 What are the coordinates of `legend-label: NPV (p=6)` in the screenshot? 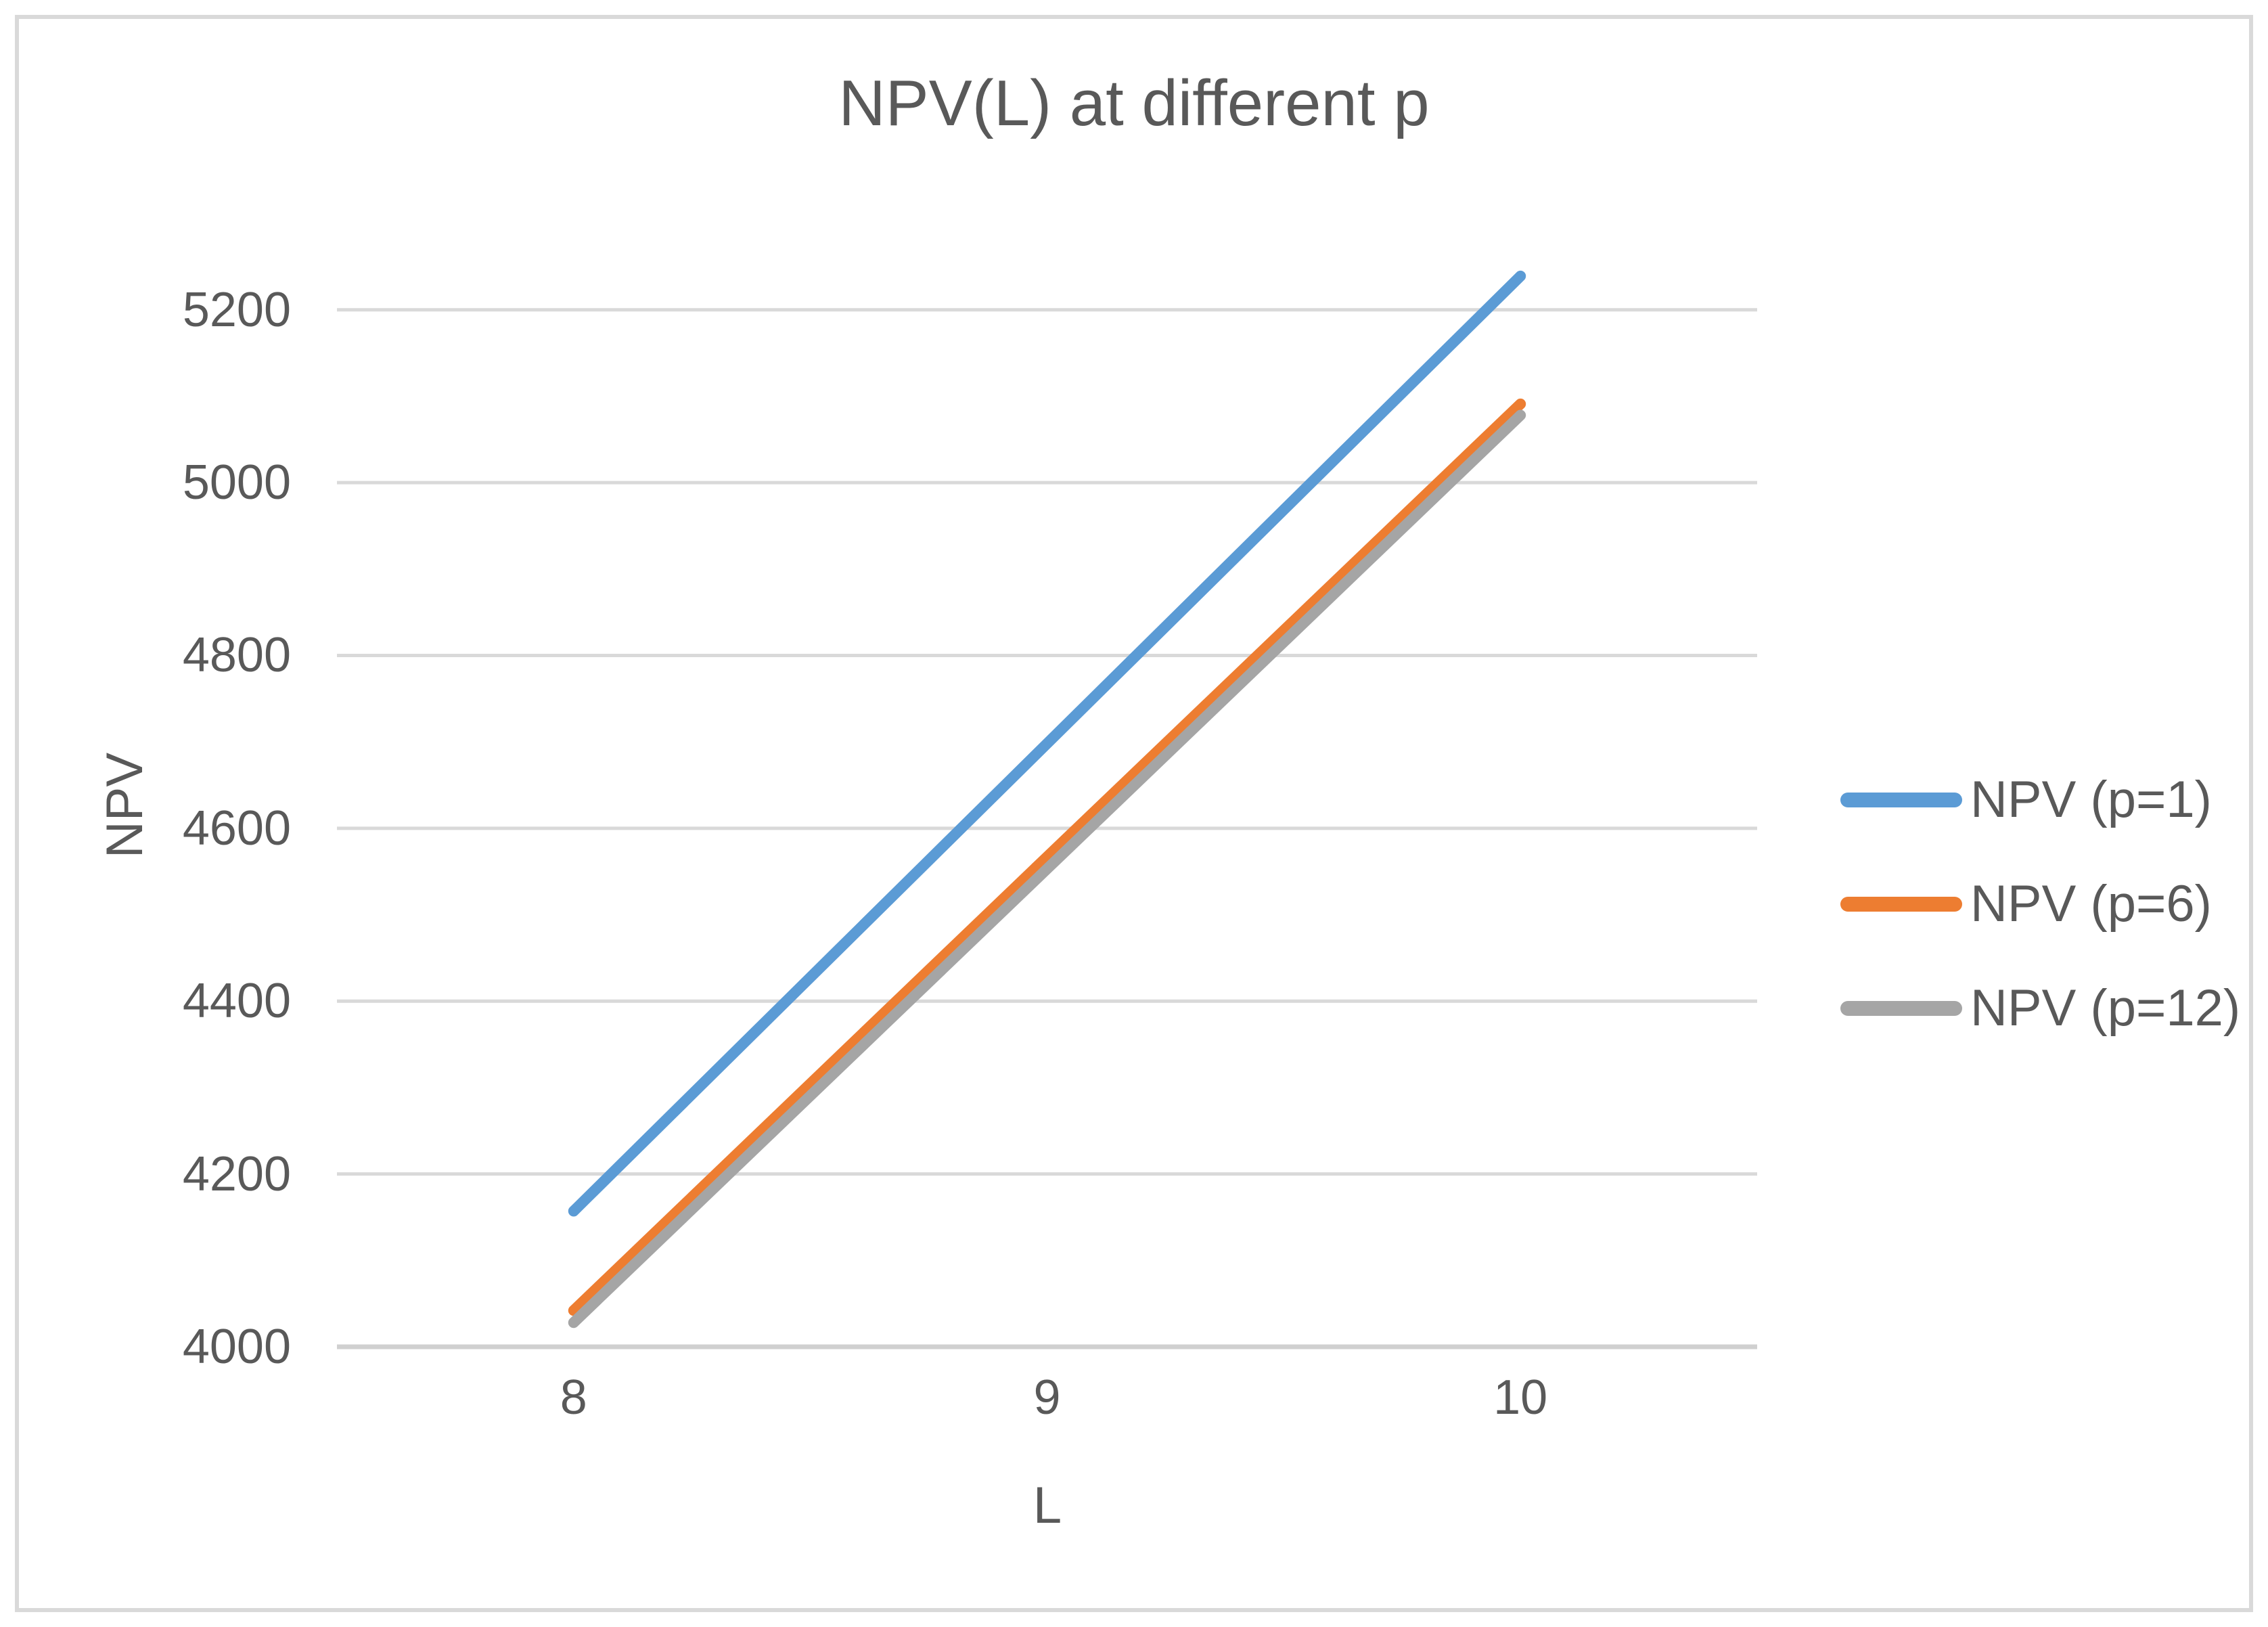 It's located at (2091, 904).